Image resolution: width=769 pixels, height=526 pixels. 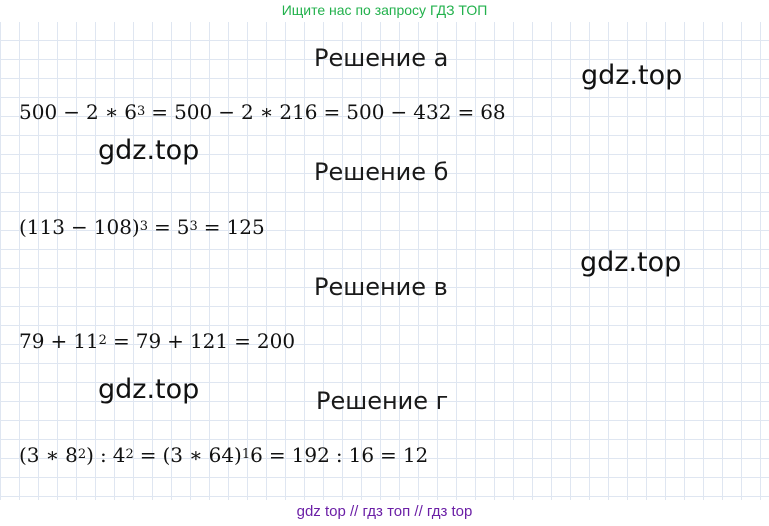 What do you see at coordinates (42, 227) in the screenshot?
I see `formula-term: (113` at bounding box center [42, 227].